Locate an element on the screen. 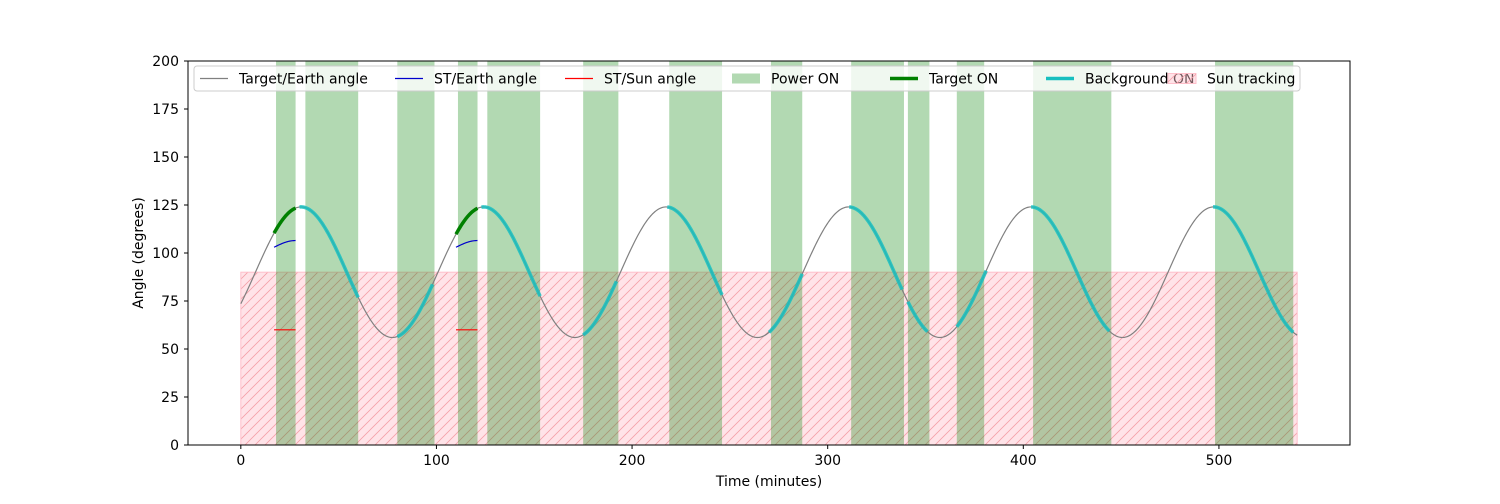 The image size is (1500, 504). legend-label-sun_tracking: Sun tracking is located at coordinates (1251, 80).